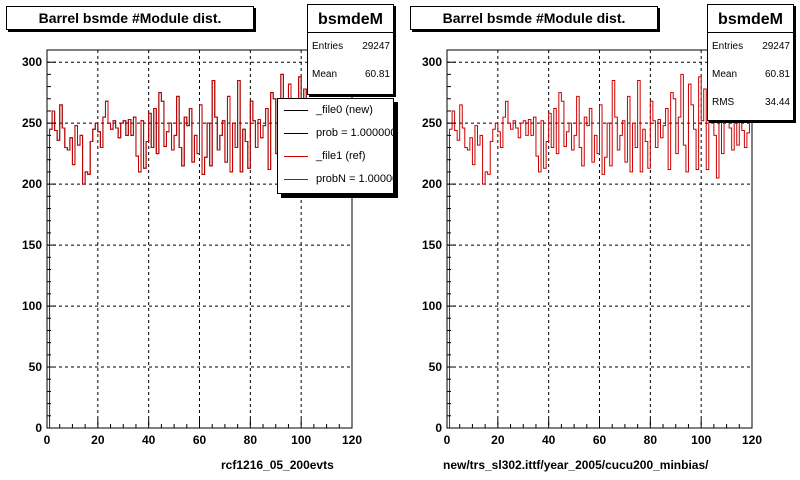 This screenshot has height=480, width=800. Describe the element at coordinates (38, 428) in the screenshot. I see `left-y-tick-label: 0` at that location.